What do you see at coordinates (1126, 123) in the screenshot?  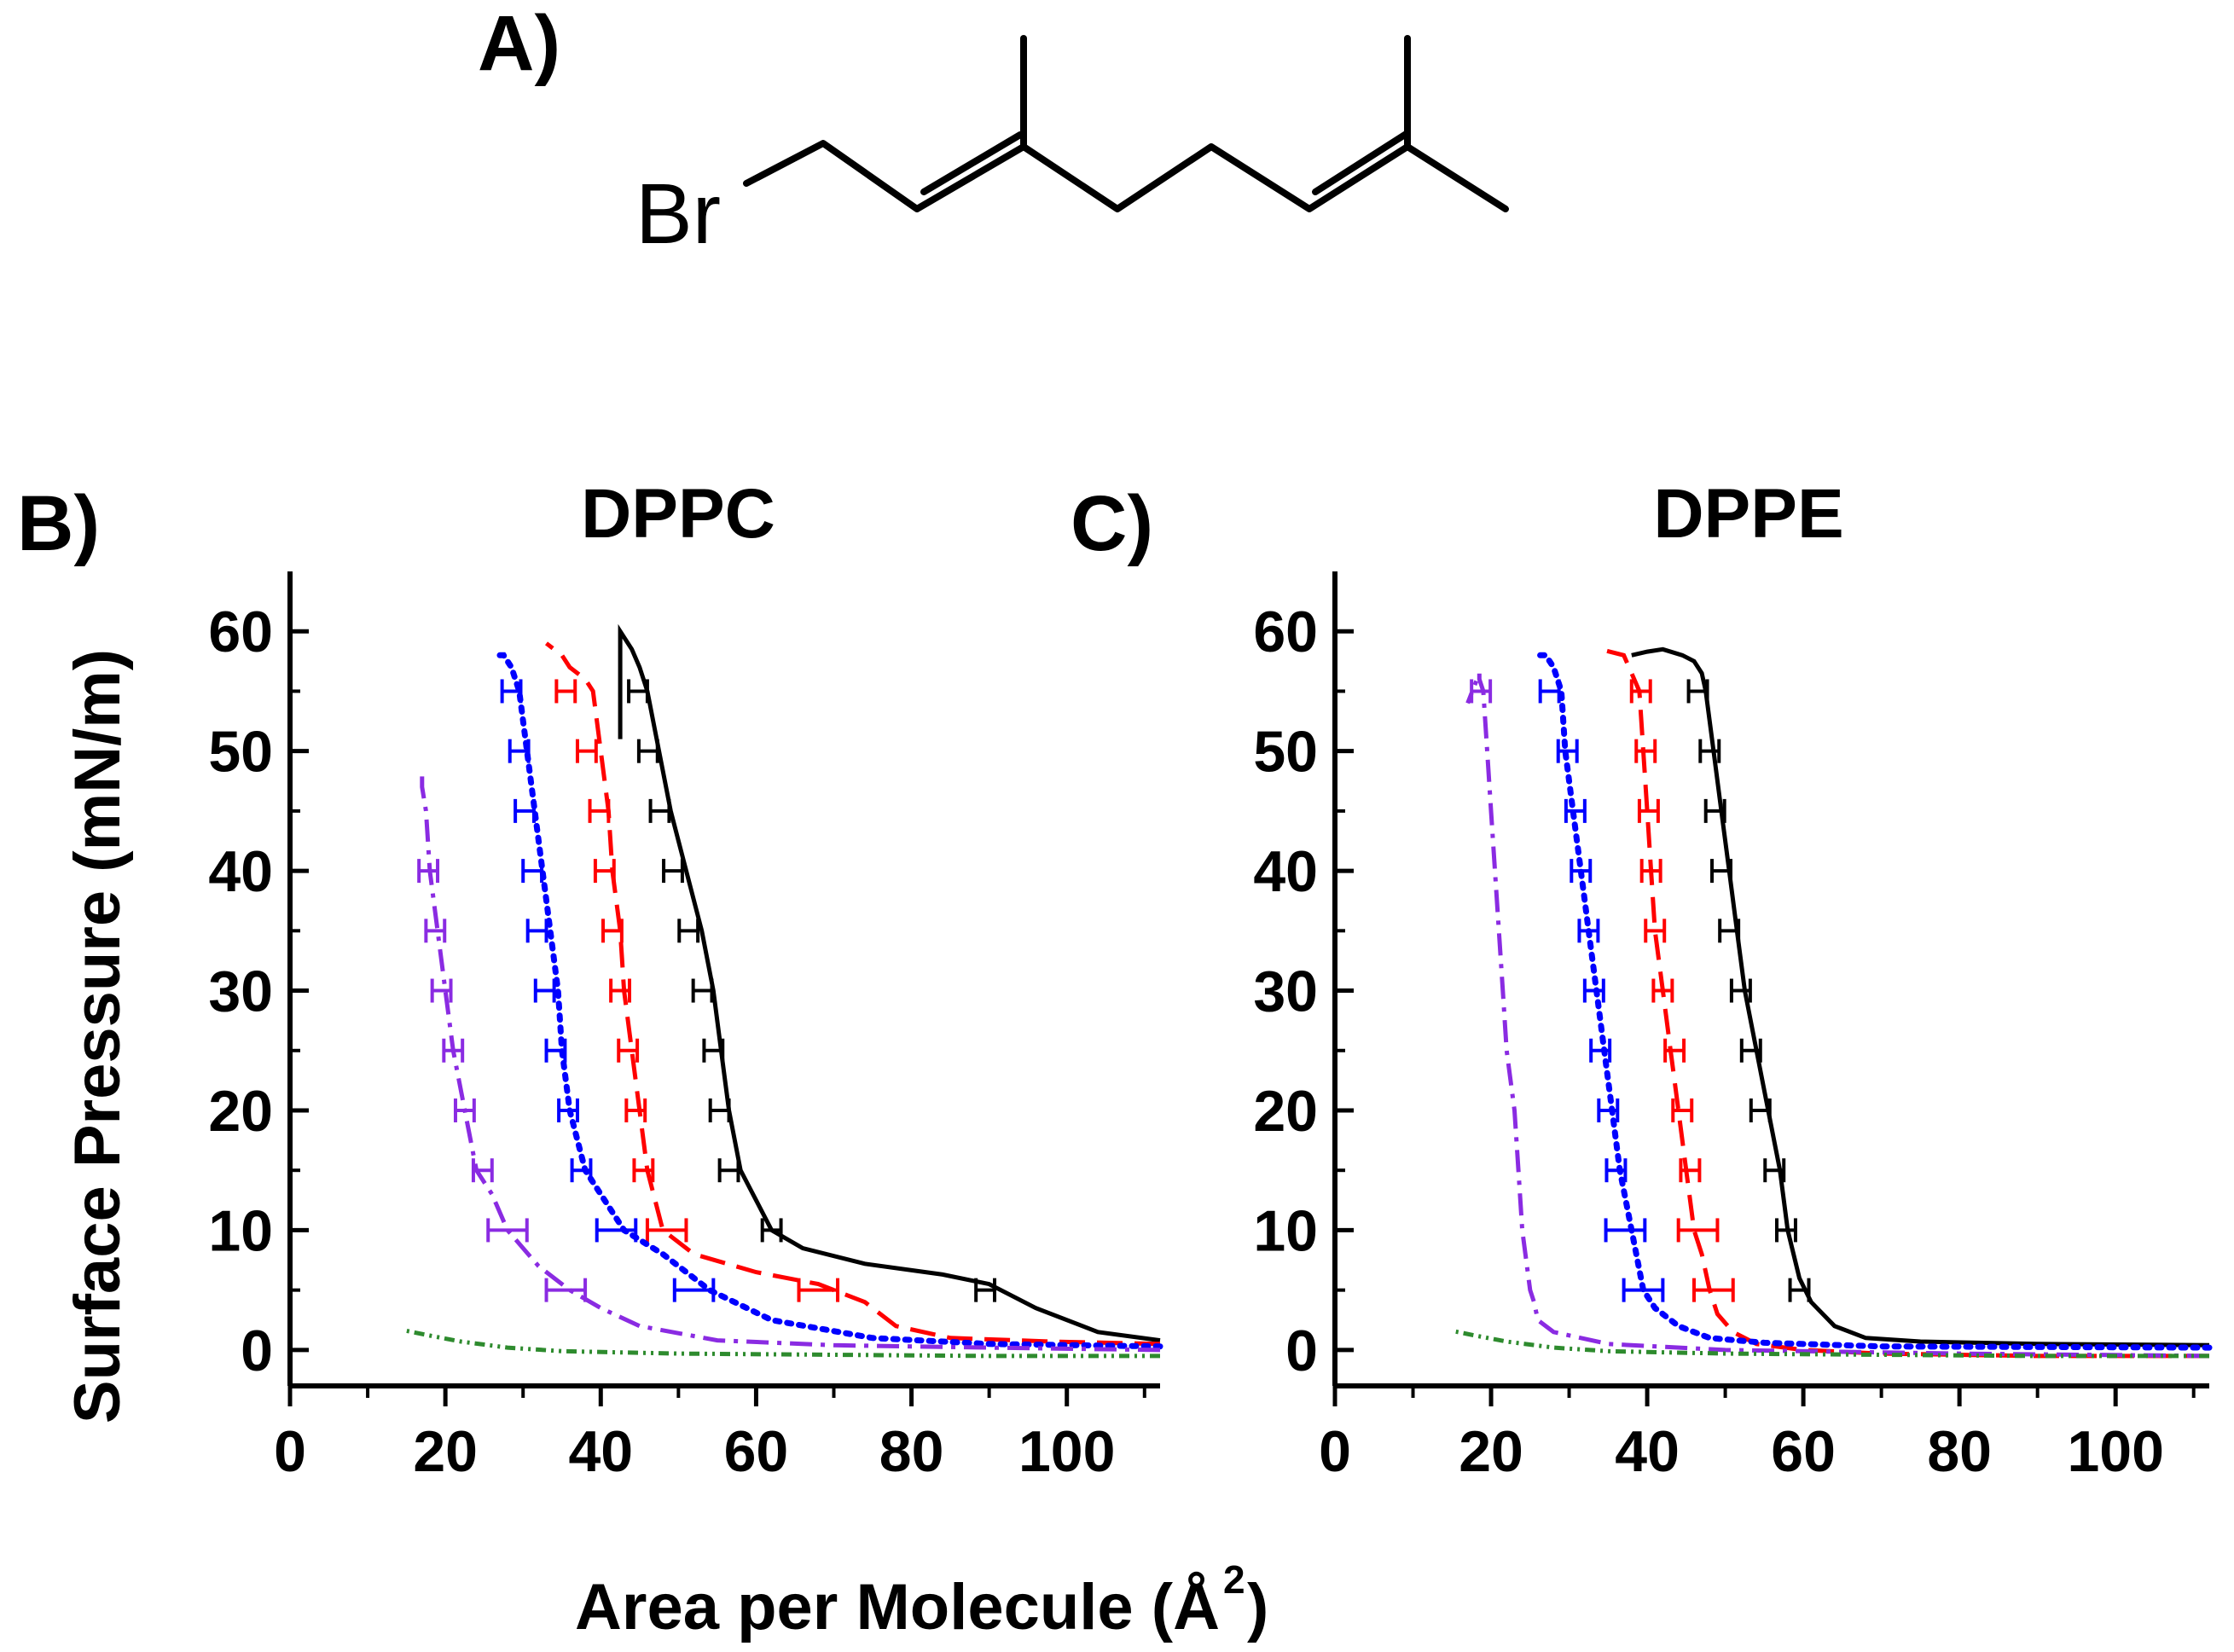 I see `molecule-structure` at bounding box center [1126, 123].